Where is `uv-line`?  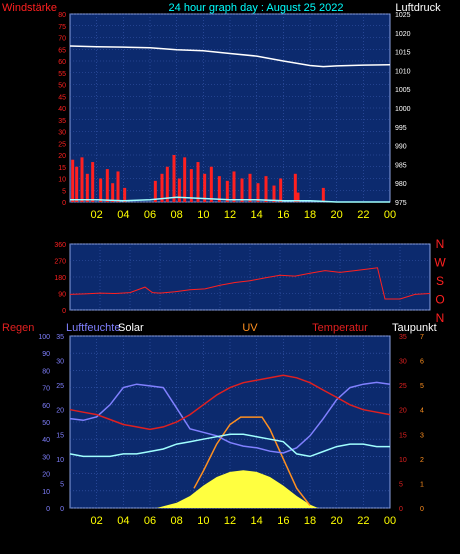 uv-line is located at coordinates (252, 461).